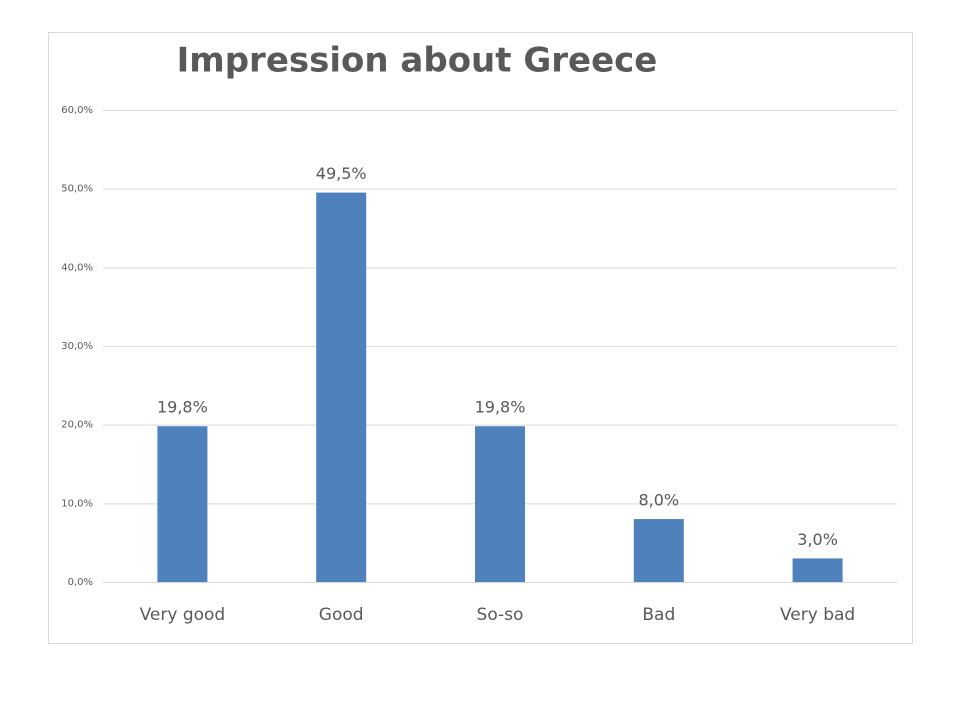  What do you see at coordinates (77, 189) in the screenshot?
I see `y-tick-label: 50,0%` at bounding box center [77, 189].